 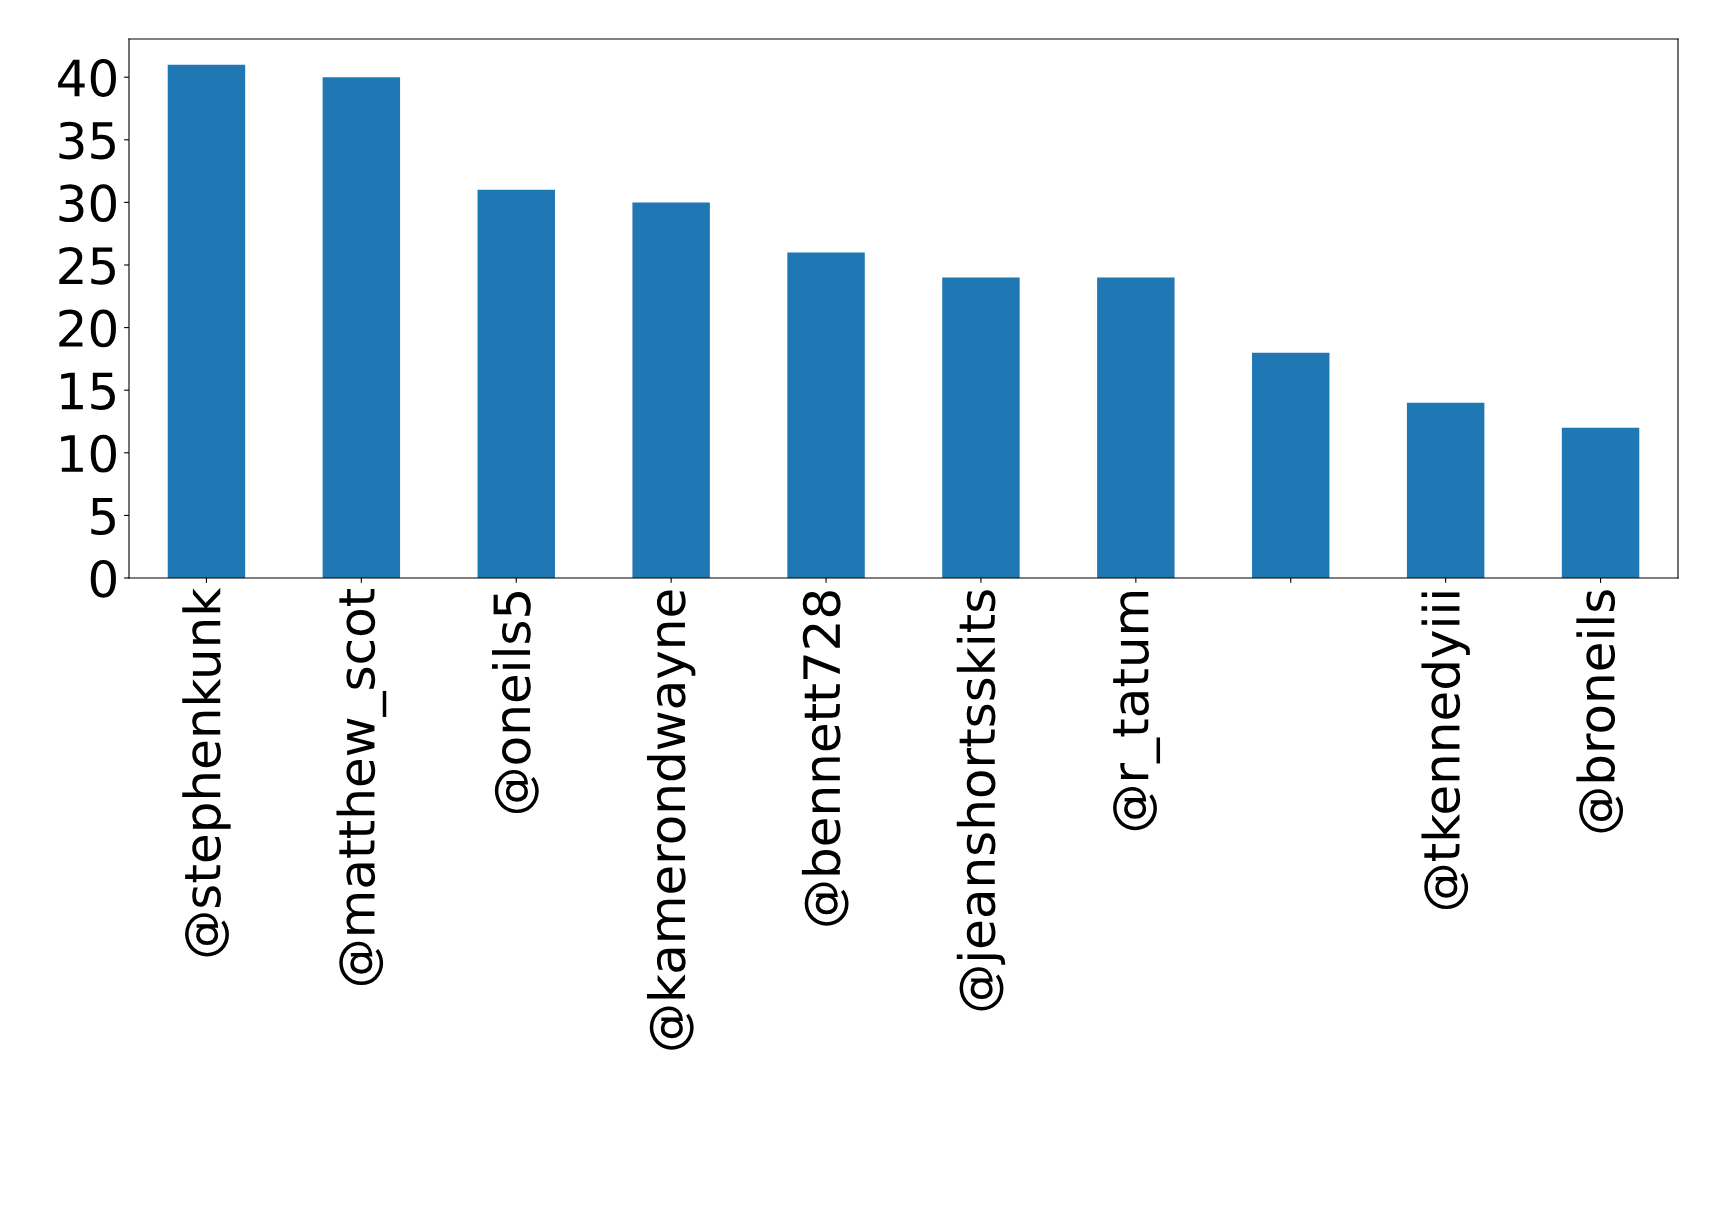 What do you see at coordinates (87, 265) in the screenshot?
I see `y-tick-label: 25` at bounding box center [87, 265].